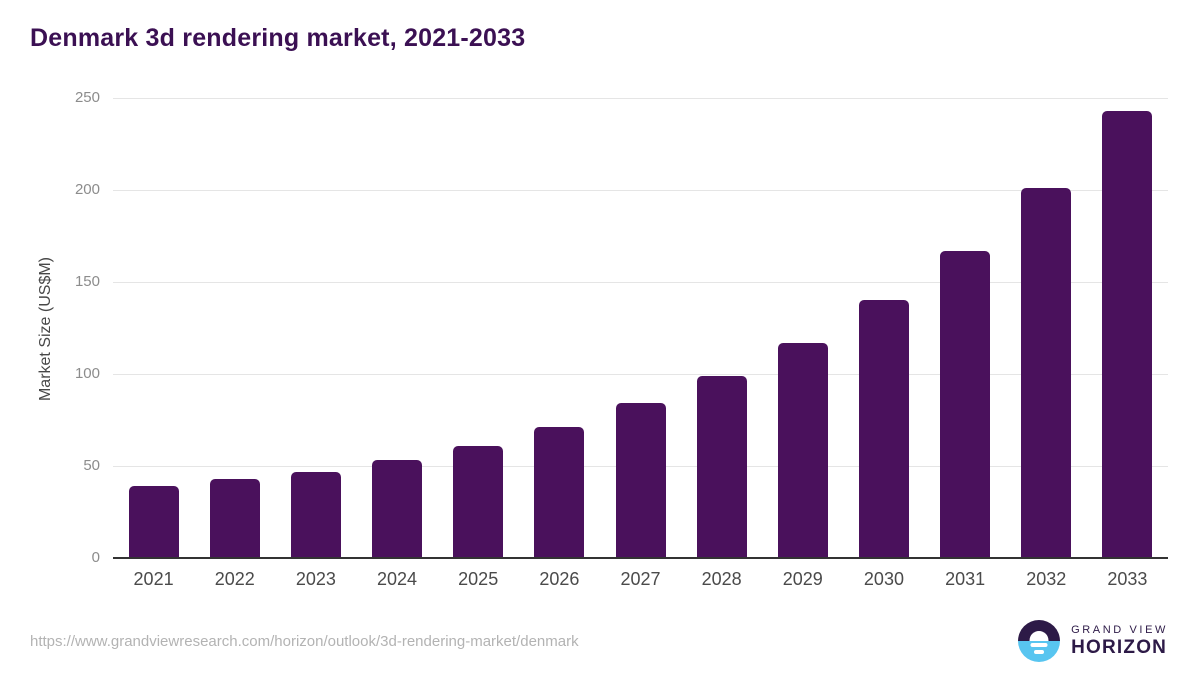 The height and width of the screenshot is (675, 1200). Describe the element at coordinates (95, 557) in the screenshot. I see `y-tick-label: 0` at that location.